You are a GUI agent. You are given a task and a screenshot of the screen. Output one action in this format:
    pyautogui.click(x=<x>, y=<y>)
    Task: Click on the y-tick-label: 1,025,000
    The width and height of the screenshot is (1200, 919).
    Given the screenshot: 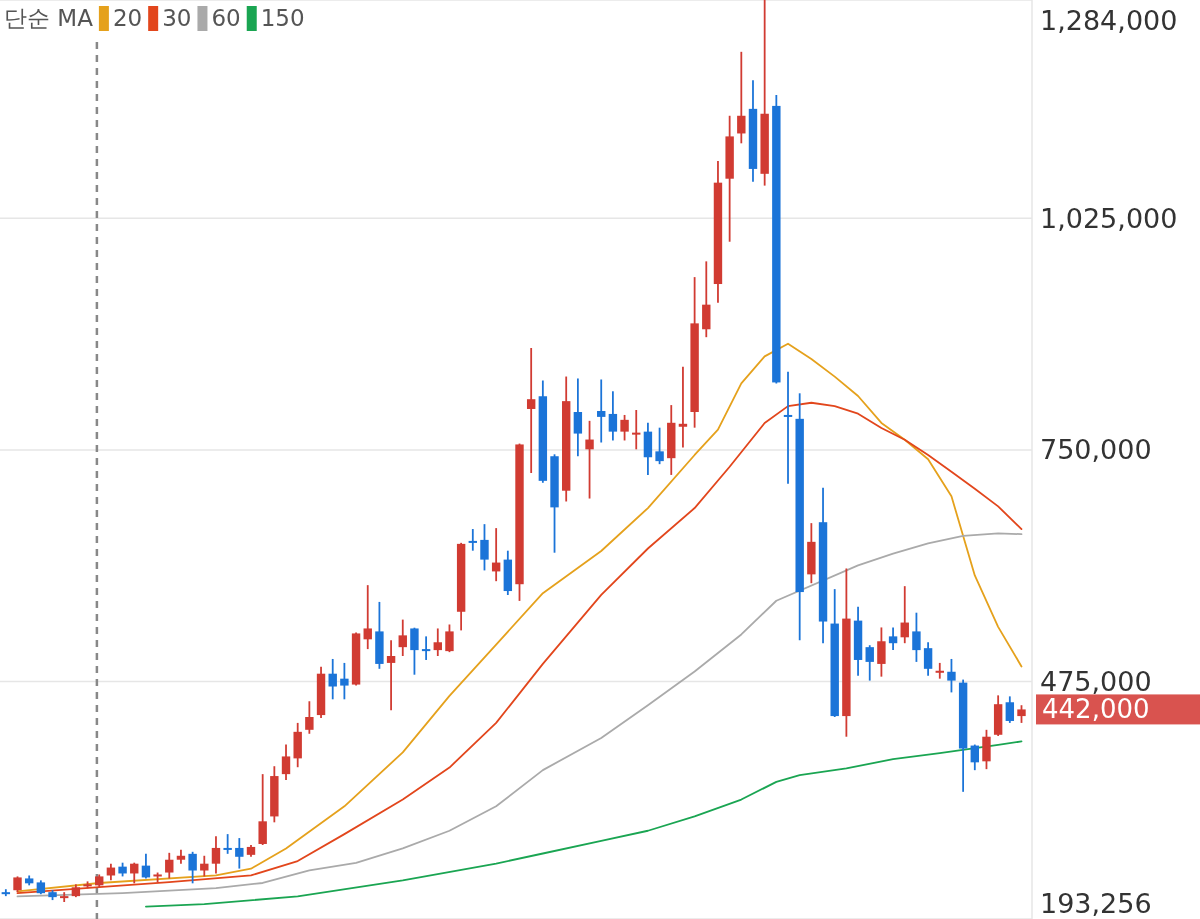 What is the action you would take?
    pyautogui.click(x=1109, y=218)
    